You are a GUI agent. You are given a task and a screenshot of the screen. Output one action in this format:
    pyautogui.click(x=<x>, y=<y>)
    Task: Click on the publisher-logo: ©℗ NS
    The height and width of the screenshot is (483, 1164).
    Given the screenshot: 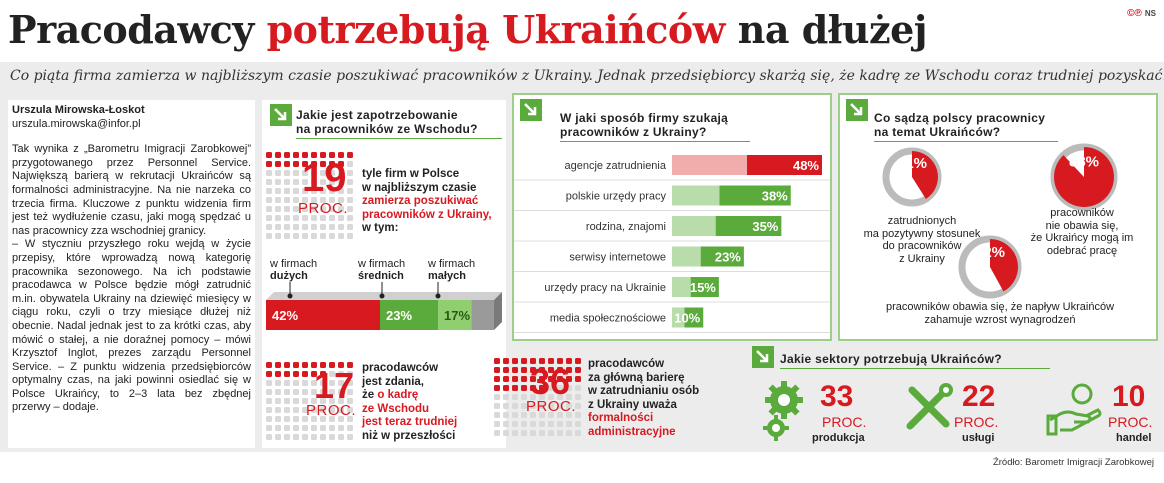 What is the action you would take?
    pyautogui.click(x=1141, y=13)
    